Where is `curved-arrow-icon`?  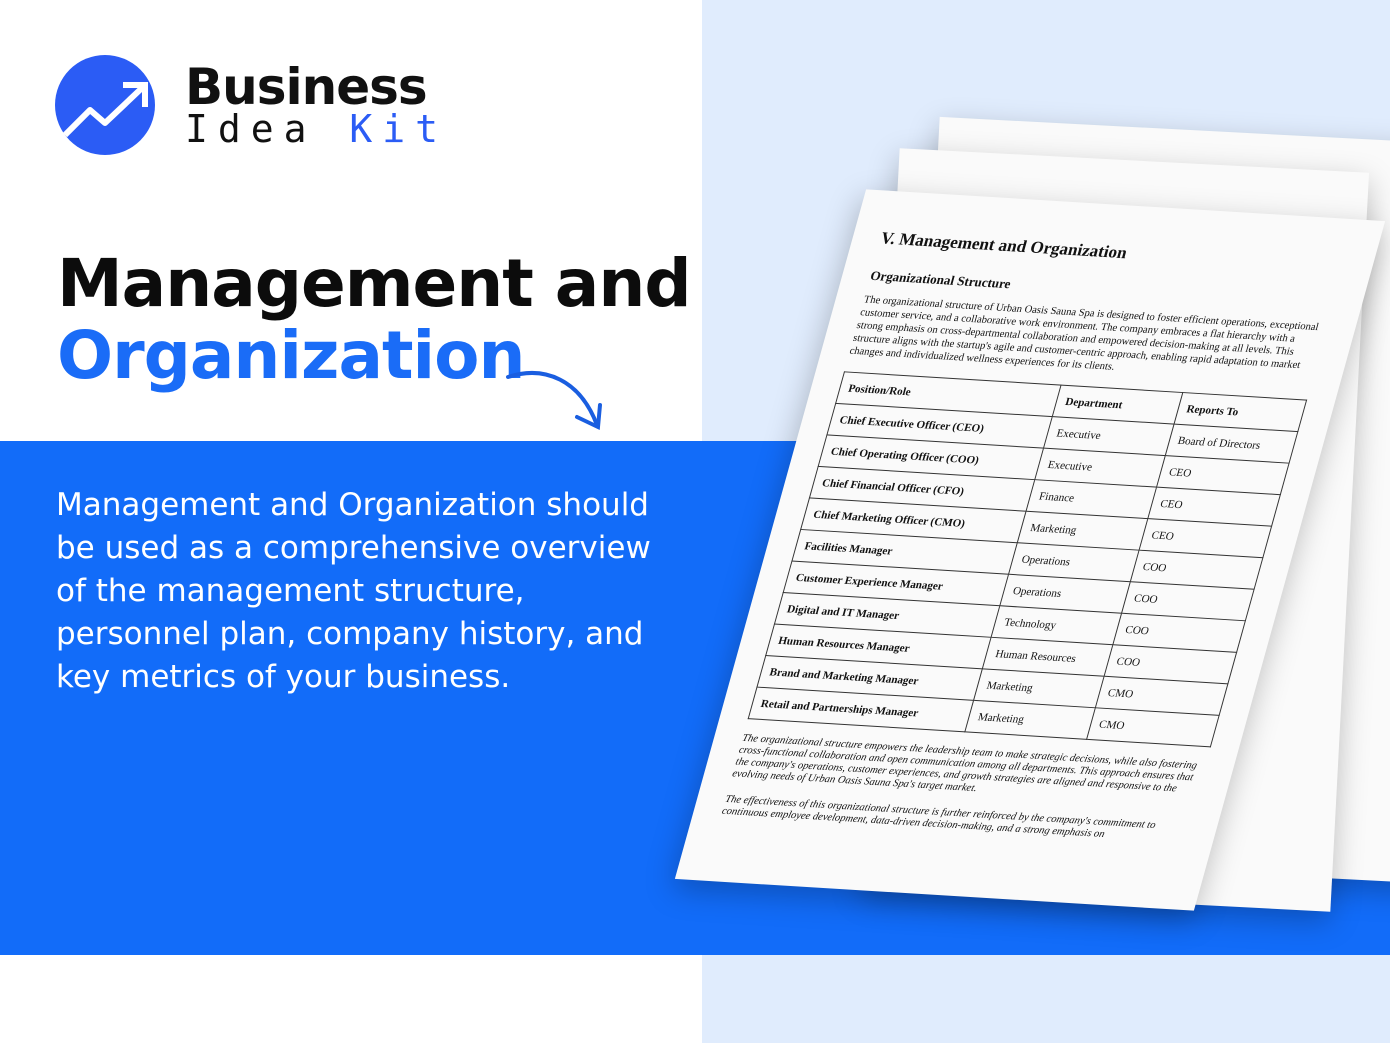 curved-arrow-icon is located at coordinates (554, 401).